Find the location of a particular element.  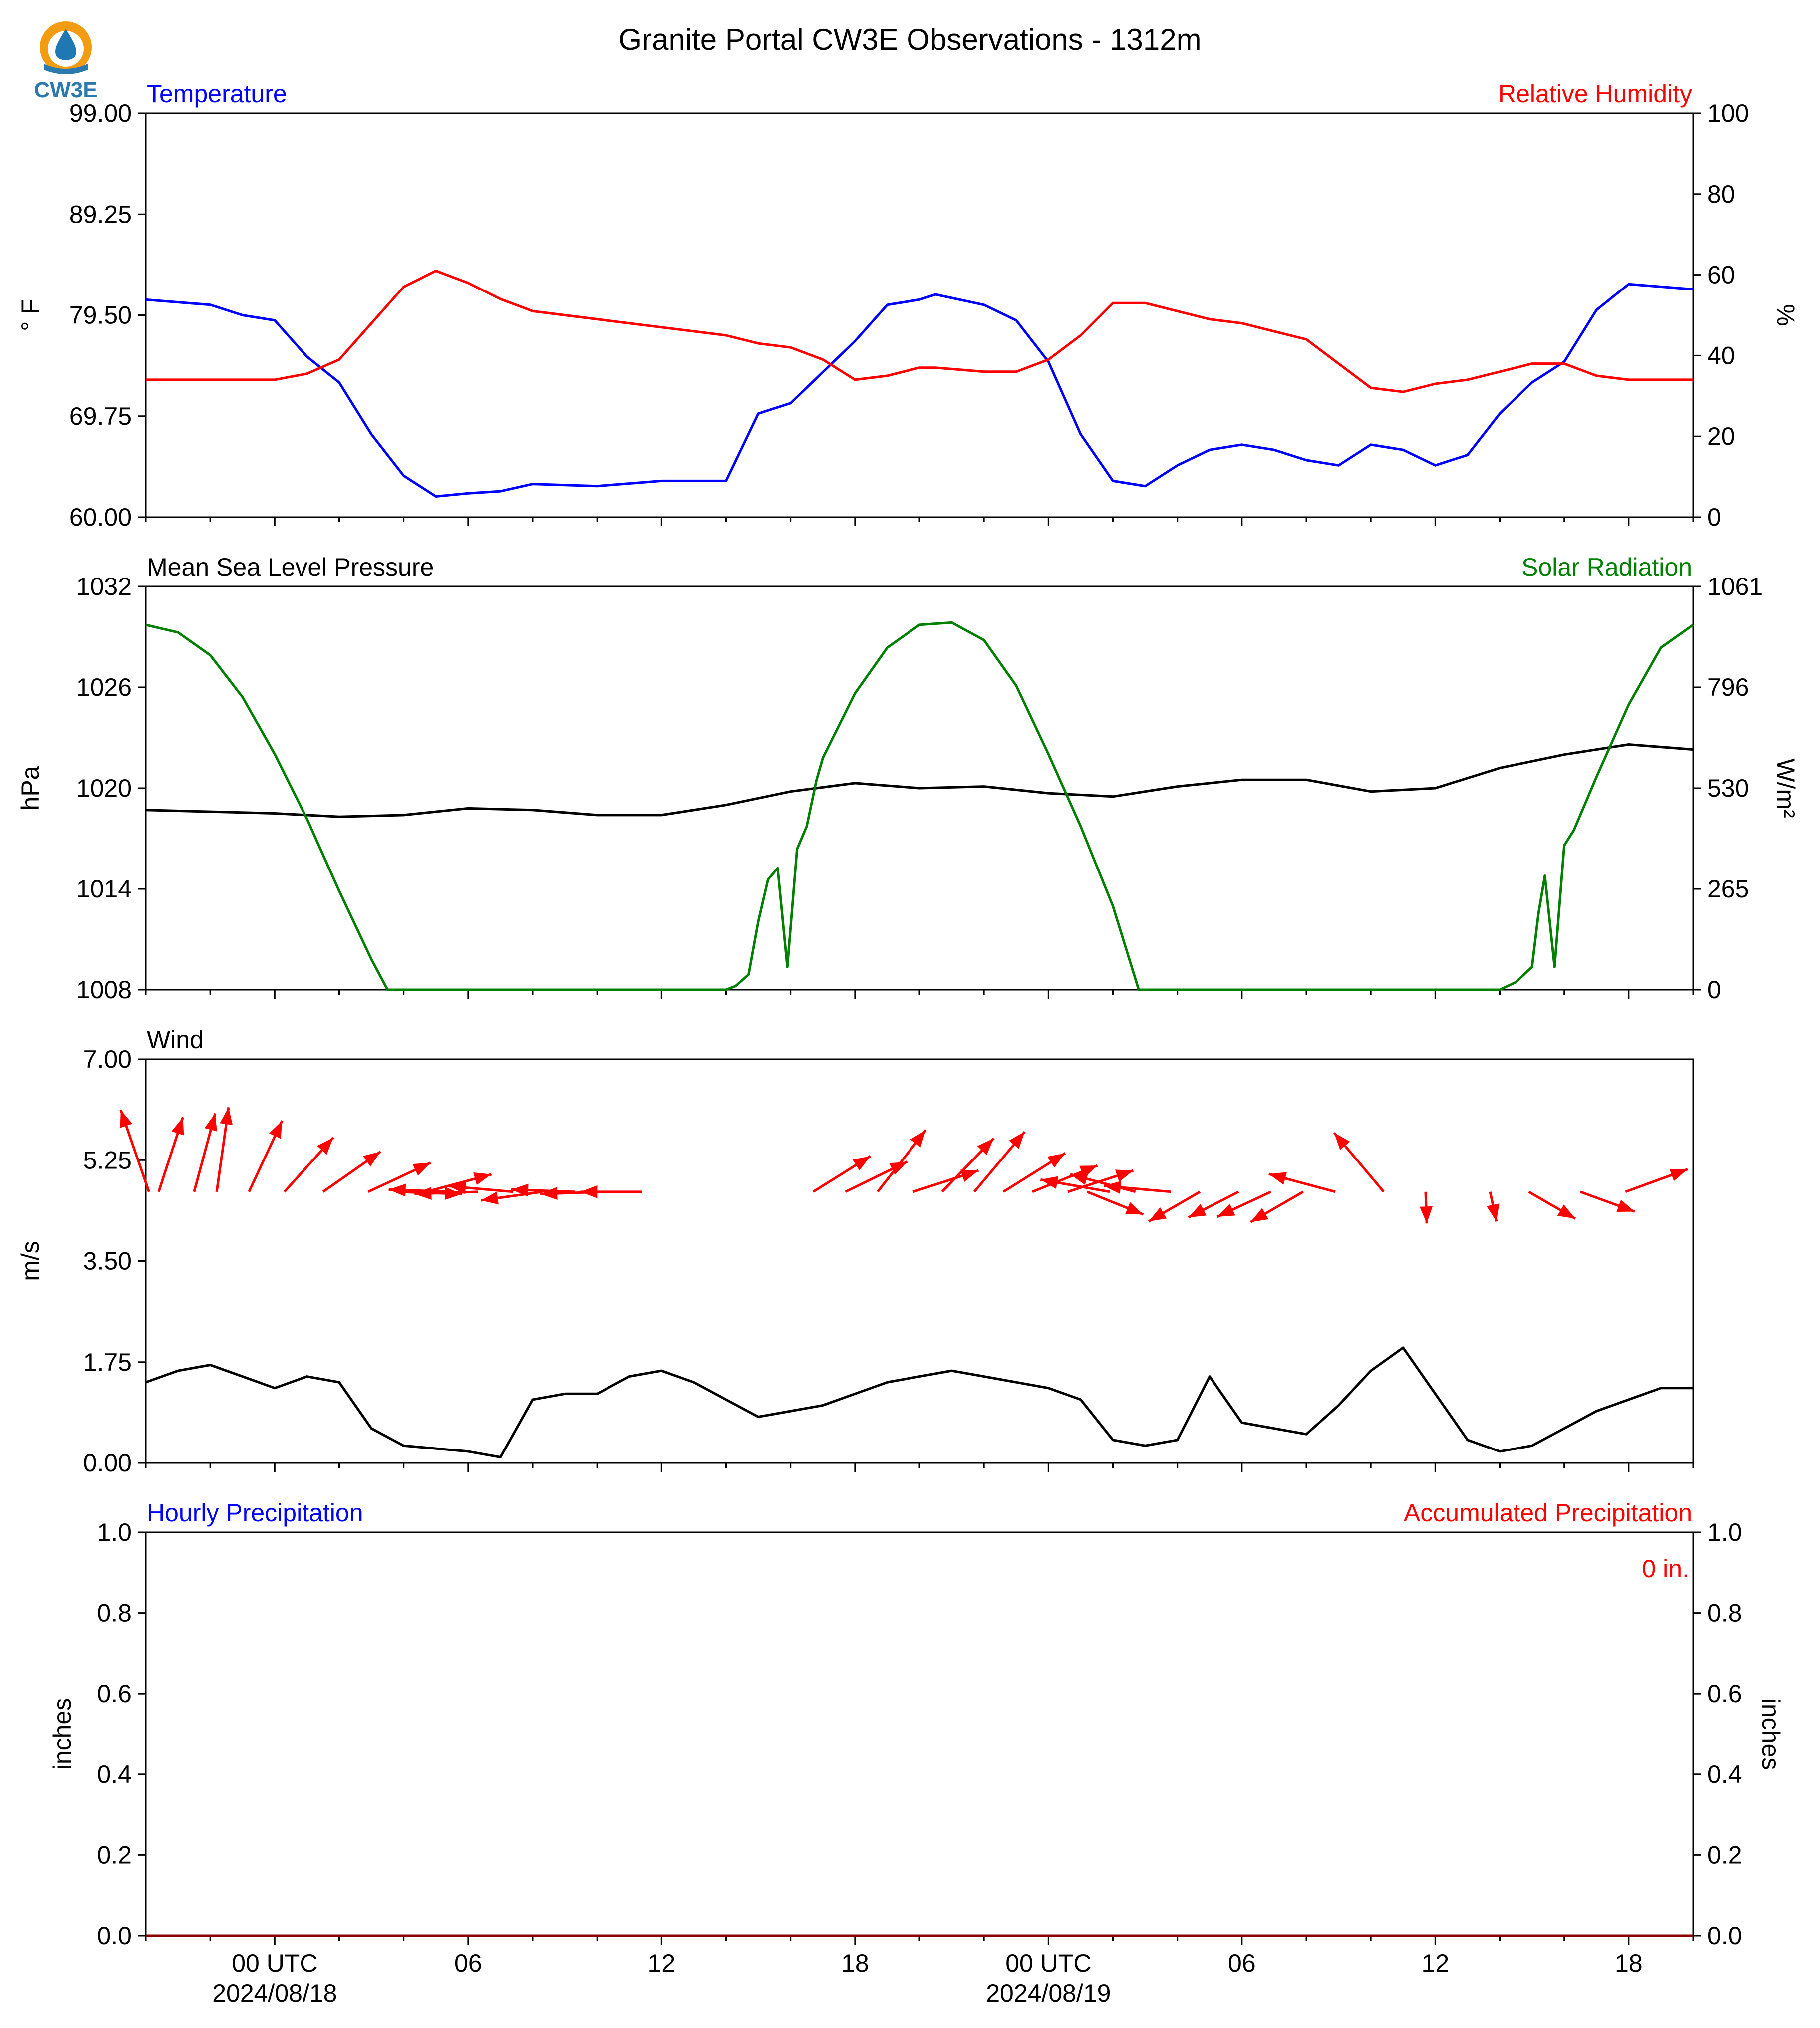

y-tick-label-right: 265 is located at coordinates (1728, 889).